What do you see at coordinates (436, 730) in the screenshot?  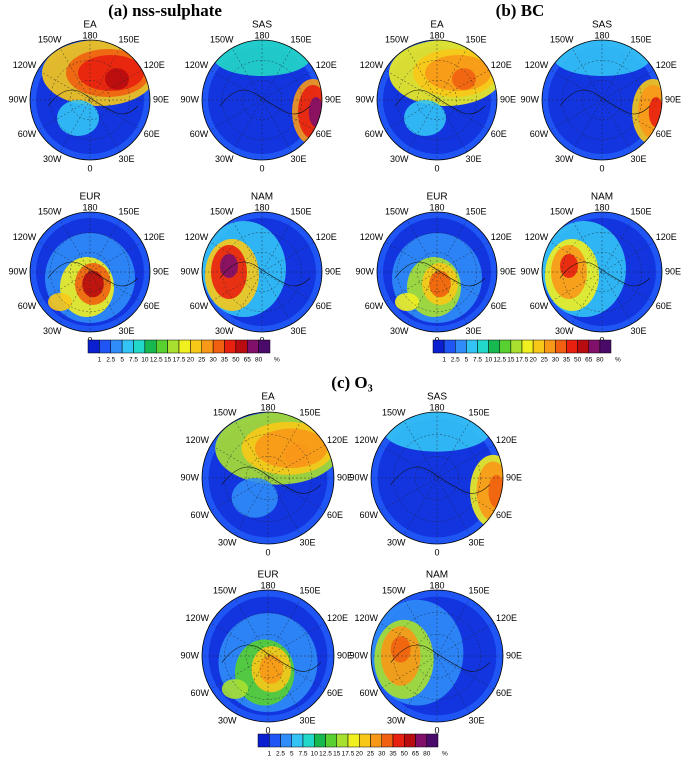 I see `longitude-label: 0` at bounding box center [436, 730].